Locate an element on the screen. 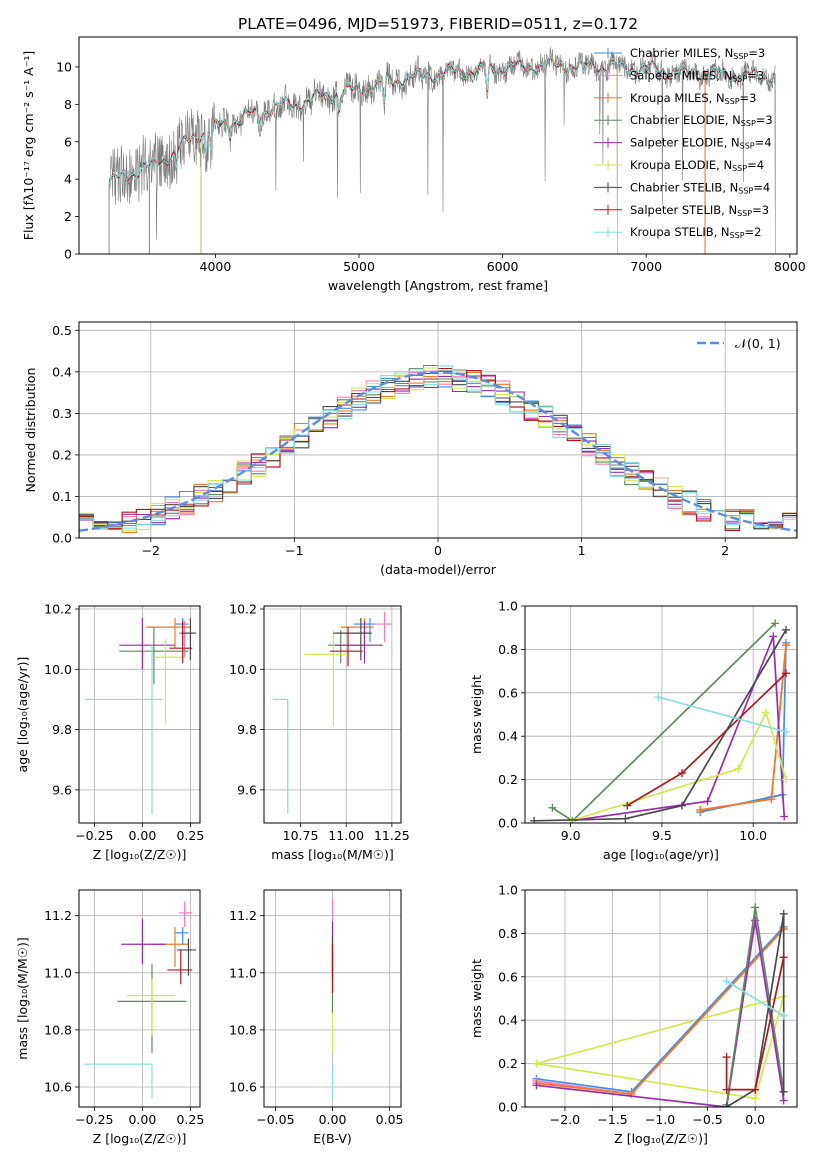  histogram-kroupa-stelib is located at coordinates (438, 451).